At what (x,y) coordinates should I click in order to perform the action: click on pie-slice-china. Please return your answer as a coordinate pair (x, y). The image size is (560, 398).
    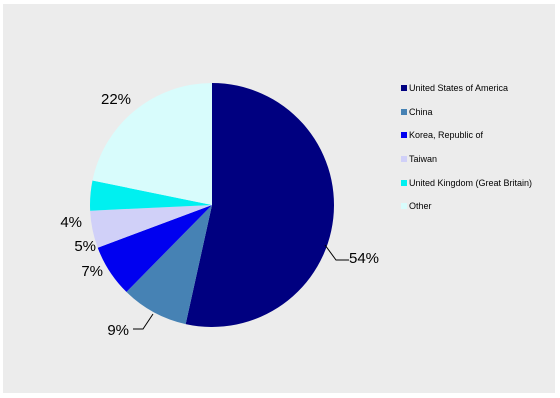
    Looking at the image, I should click on (169, 265).